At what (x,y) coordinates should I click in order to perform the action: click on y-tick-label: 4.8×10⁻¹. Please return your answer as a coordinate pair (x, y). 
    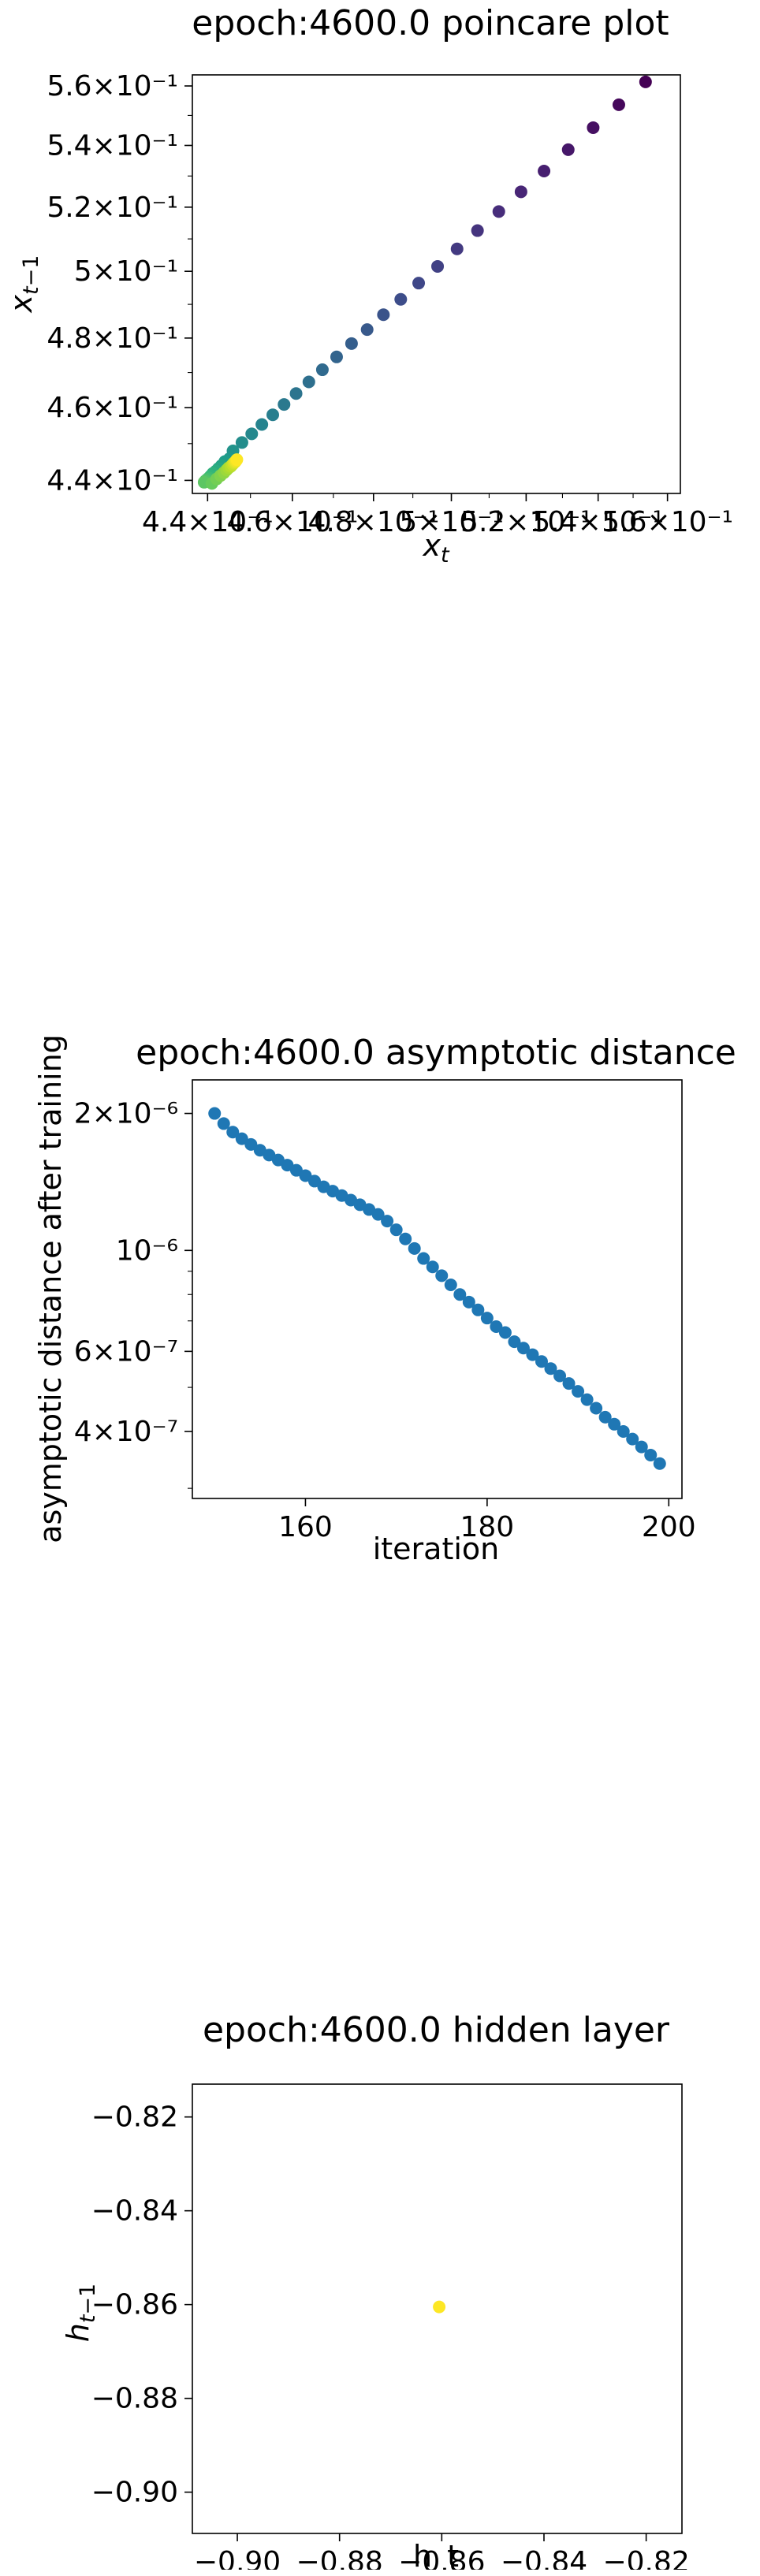
    Looking at the image, I should click on (112, 338).